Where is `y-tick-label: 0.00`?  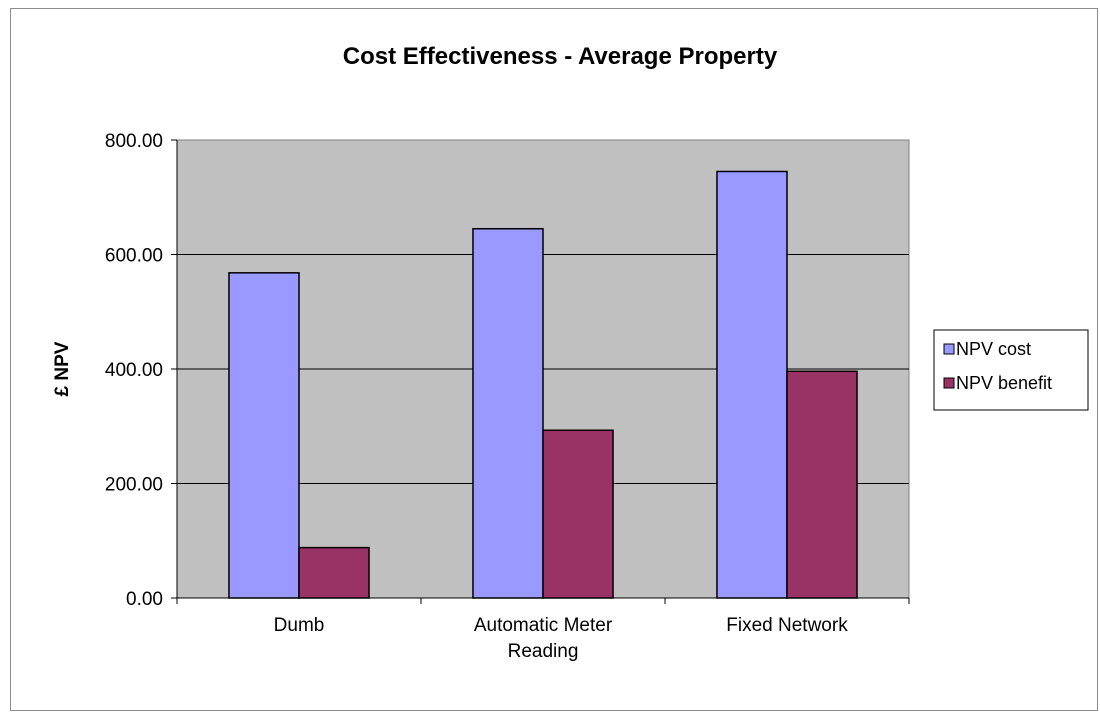
y-tick-label: 0.00 is located at coordinates (144, 599).